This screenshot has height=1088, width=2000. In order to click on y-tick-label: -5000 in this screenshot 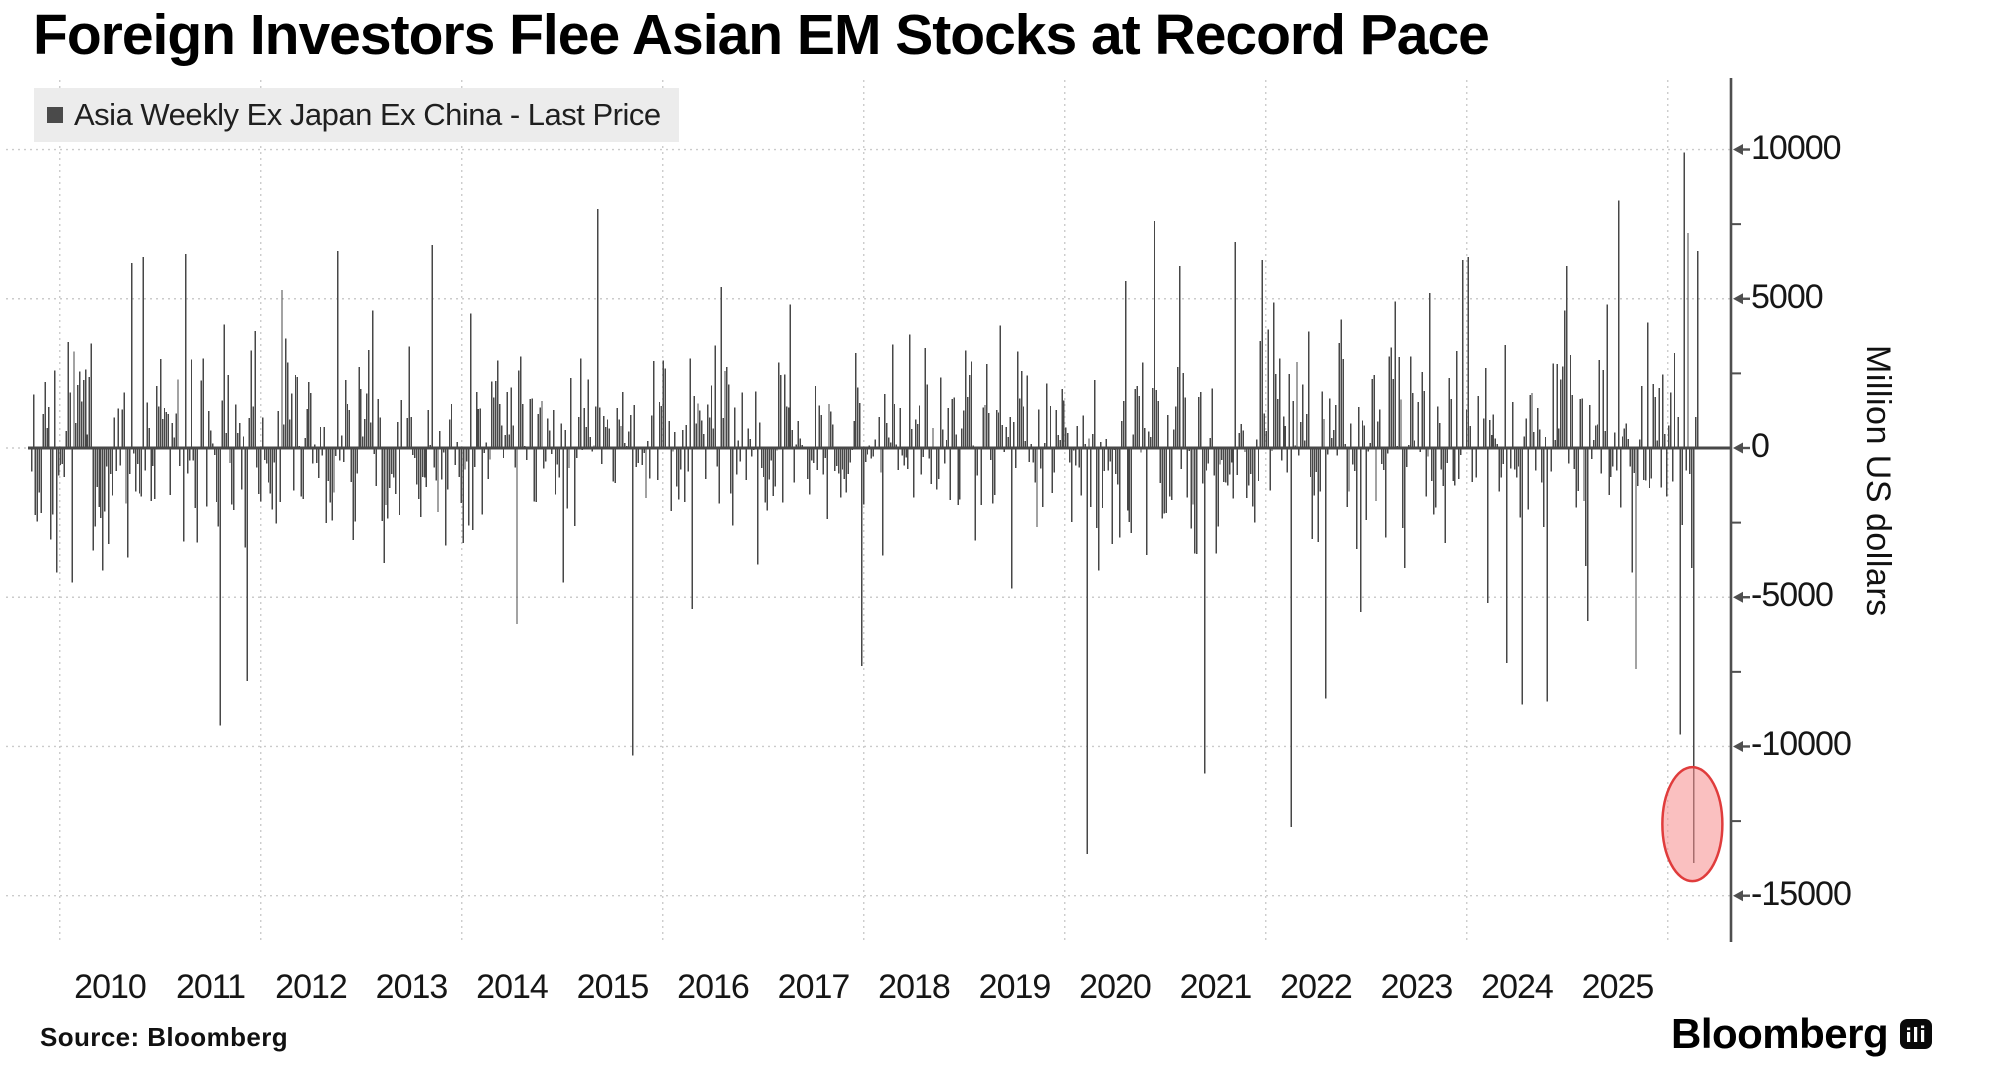, I will do `click(1792, 595)`.